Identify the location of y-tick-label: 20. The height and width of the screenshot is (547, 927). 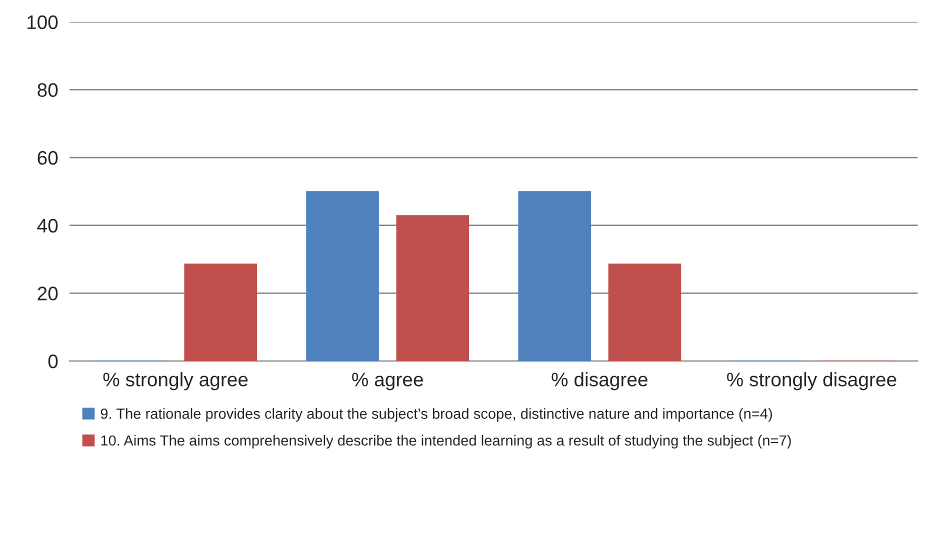
(48, 293).